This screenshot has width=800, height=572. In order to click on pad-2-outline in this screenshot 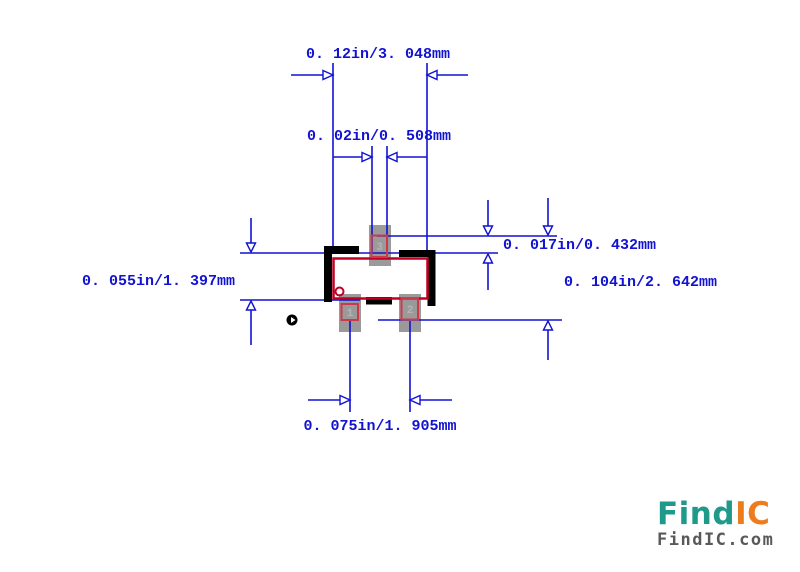, I will do `click(409, 309)`.